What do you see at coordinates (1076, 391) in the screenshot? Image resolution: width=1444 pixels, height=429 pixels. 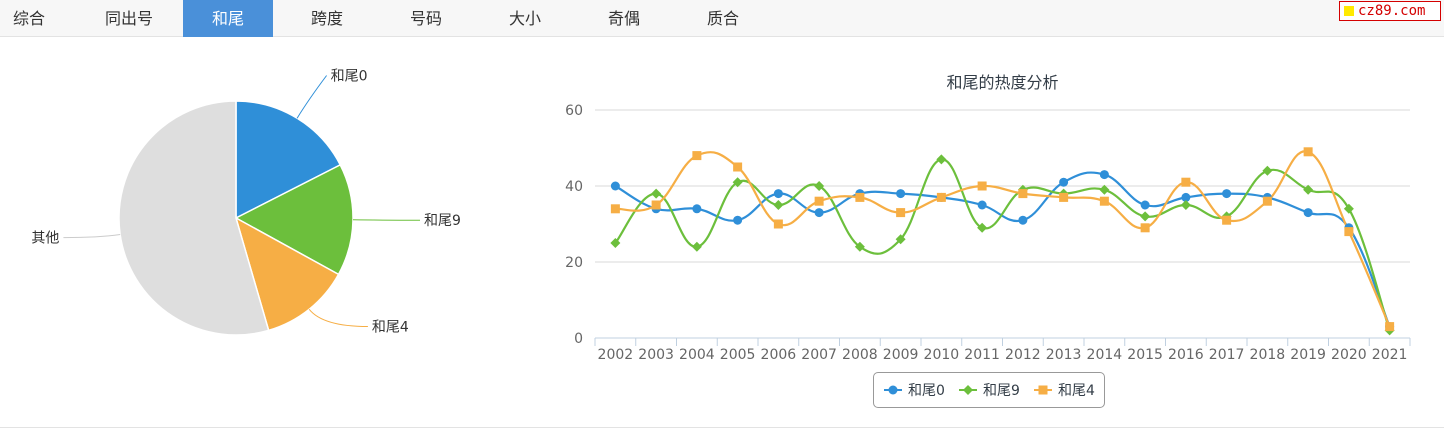 I see `legend-label-2: 和尾4` at bounding box center [1076, 391].